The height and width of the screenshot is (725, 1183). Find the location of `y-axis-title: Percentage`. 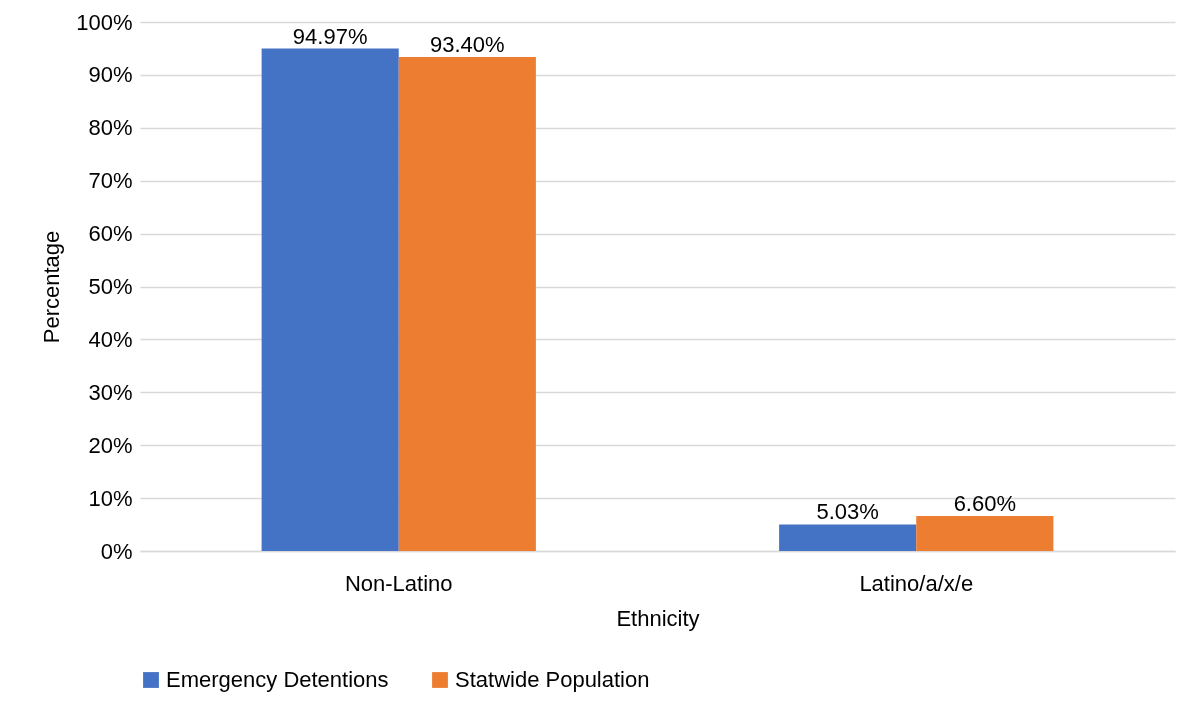

y-axis-title: Percentage is located at coordinates (52, 287).